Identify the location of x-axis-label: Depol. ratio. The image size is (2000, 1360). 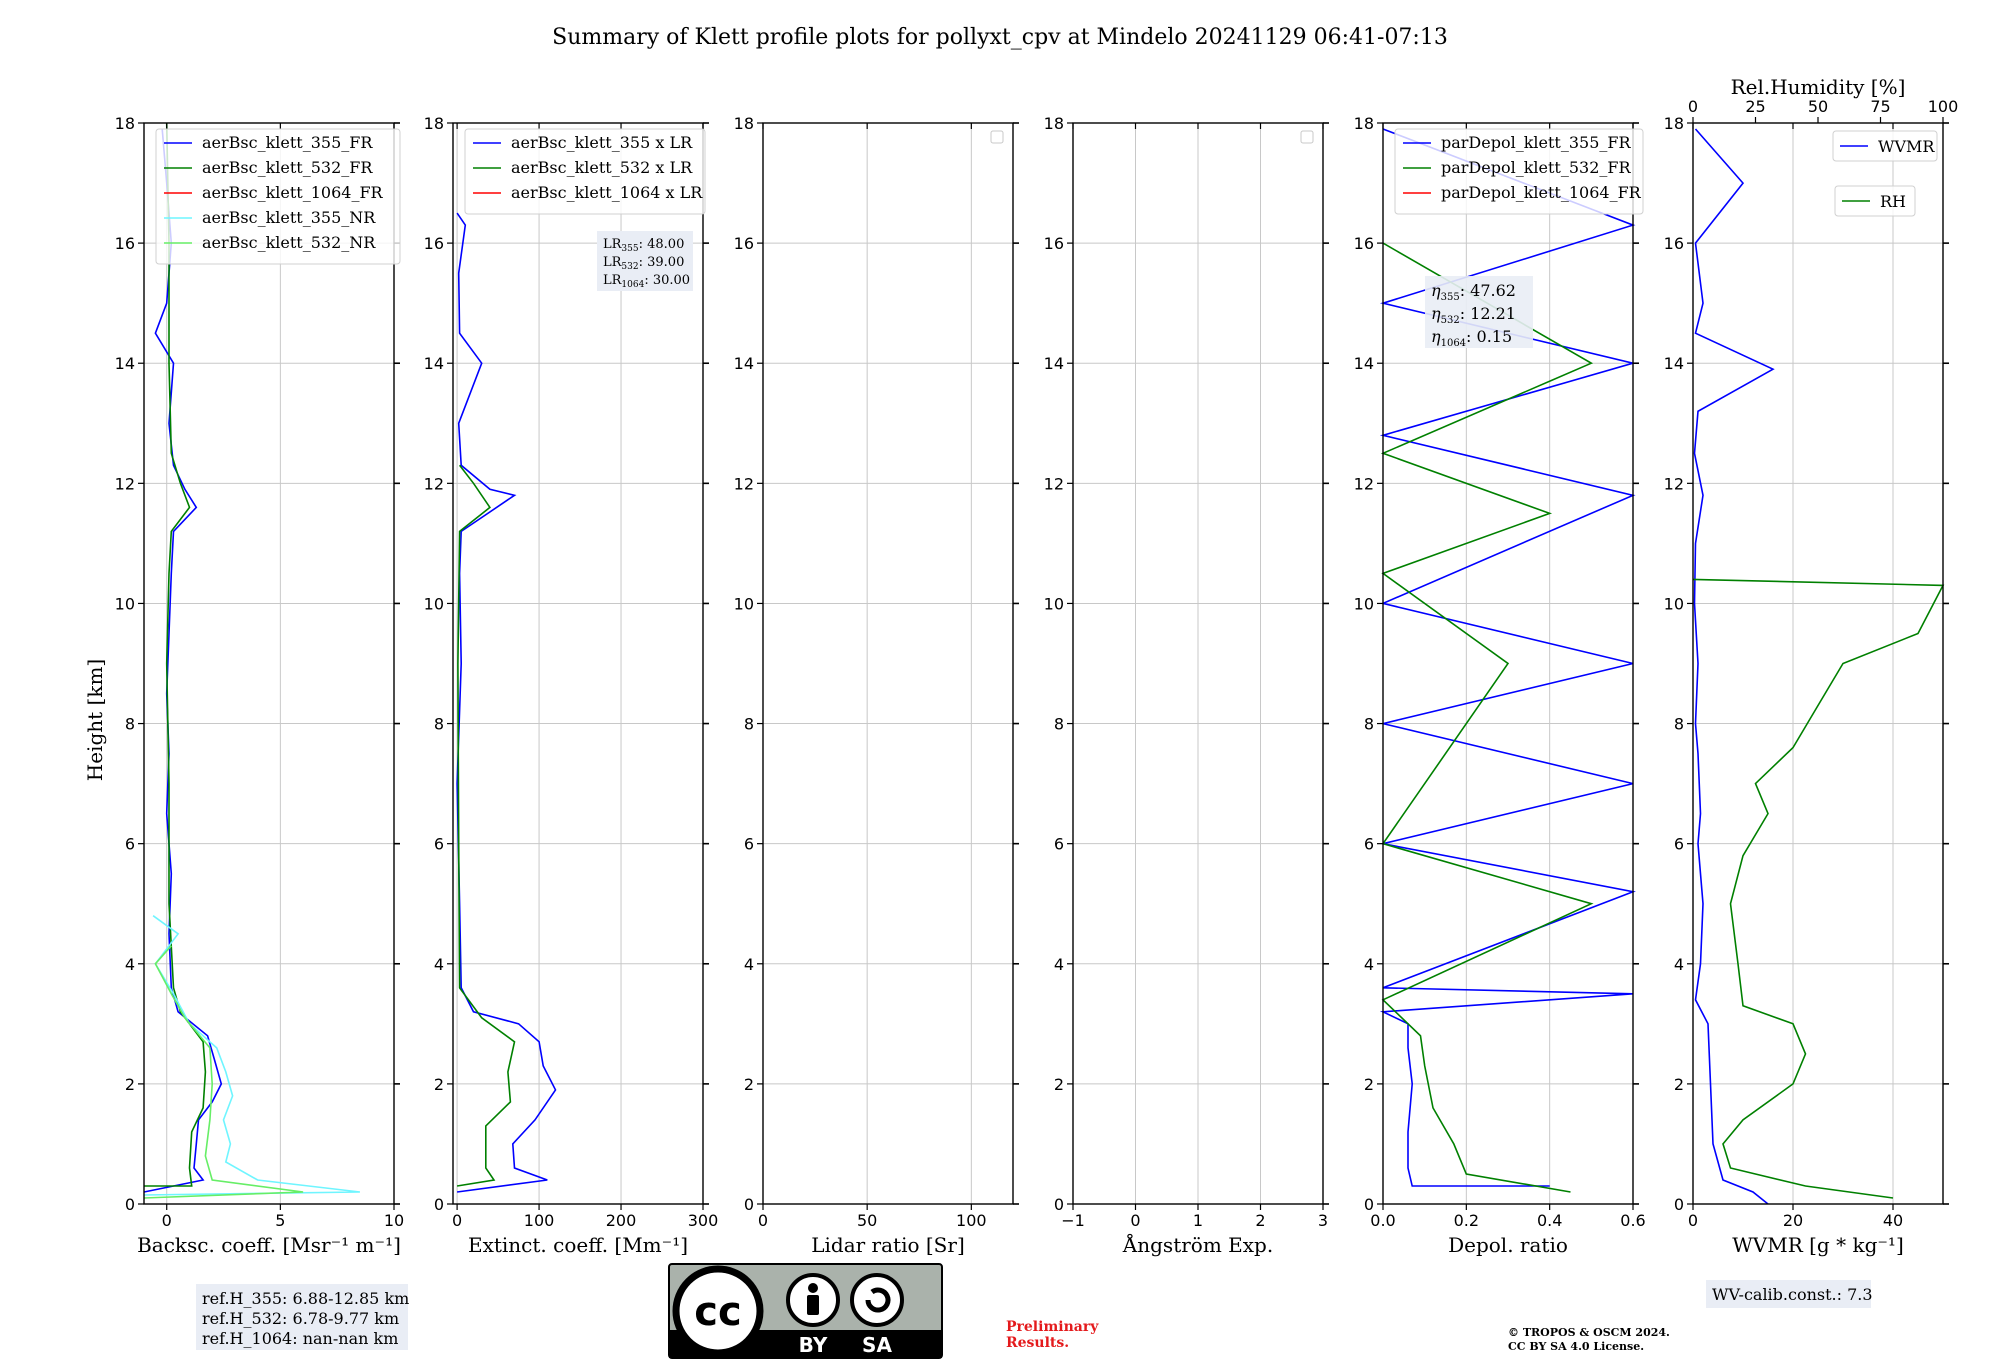
(1508, 1245).